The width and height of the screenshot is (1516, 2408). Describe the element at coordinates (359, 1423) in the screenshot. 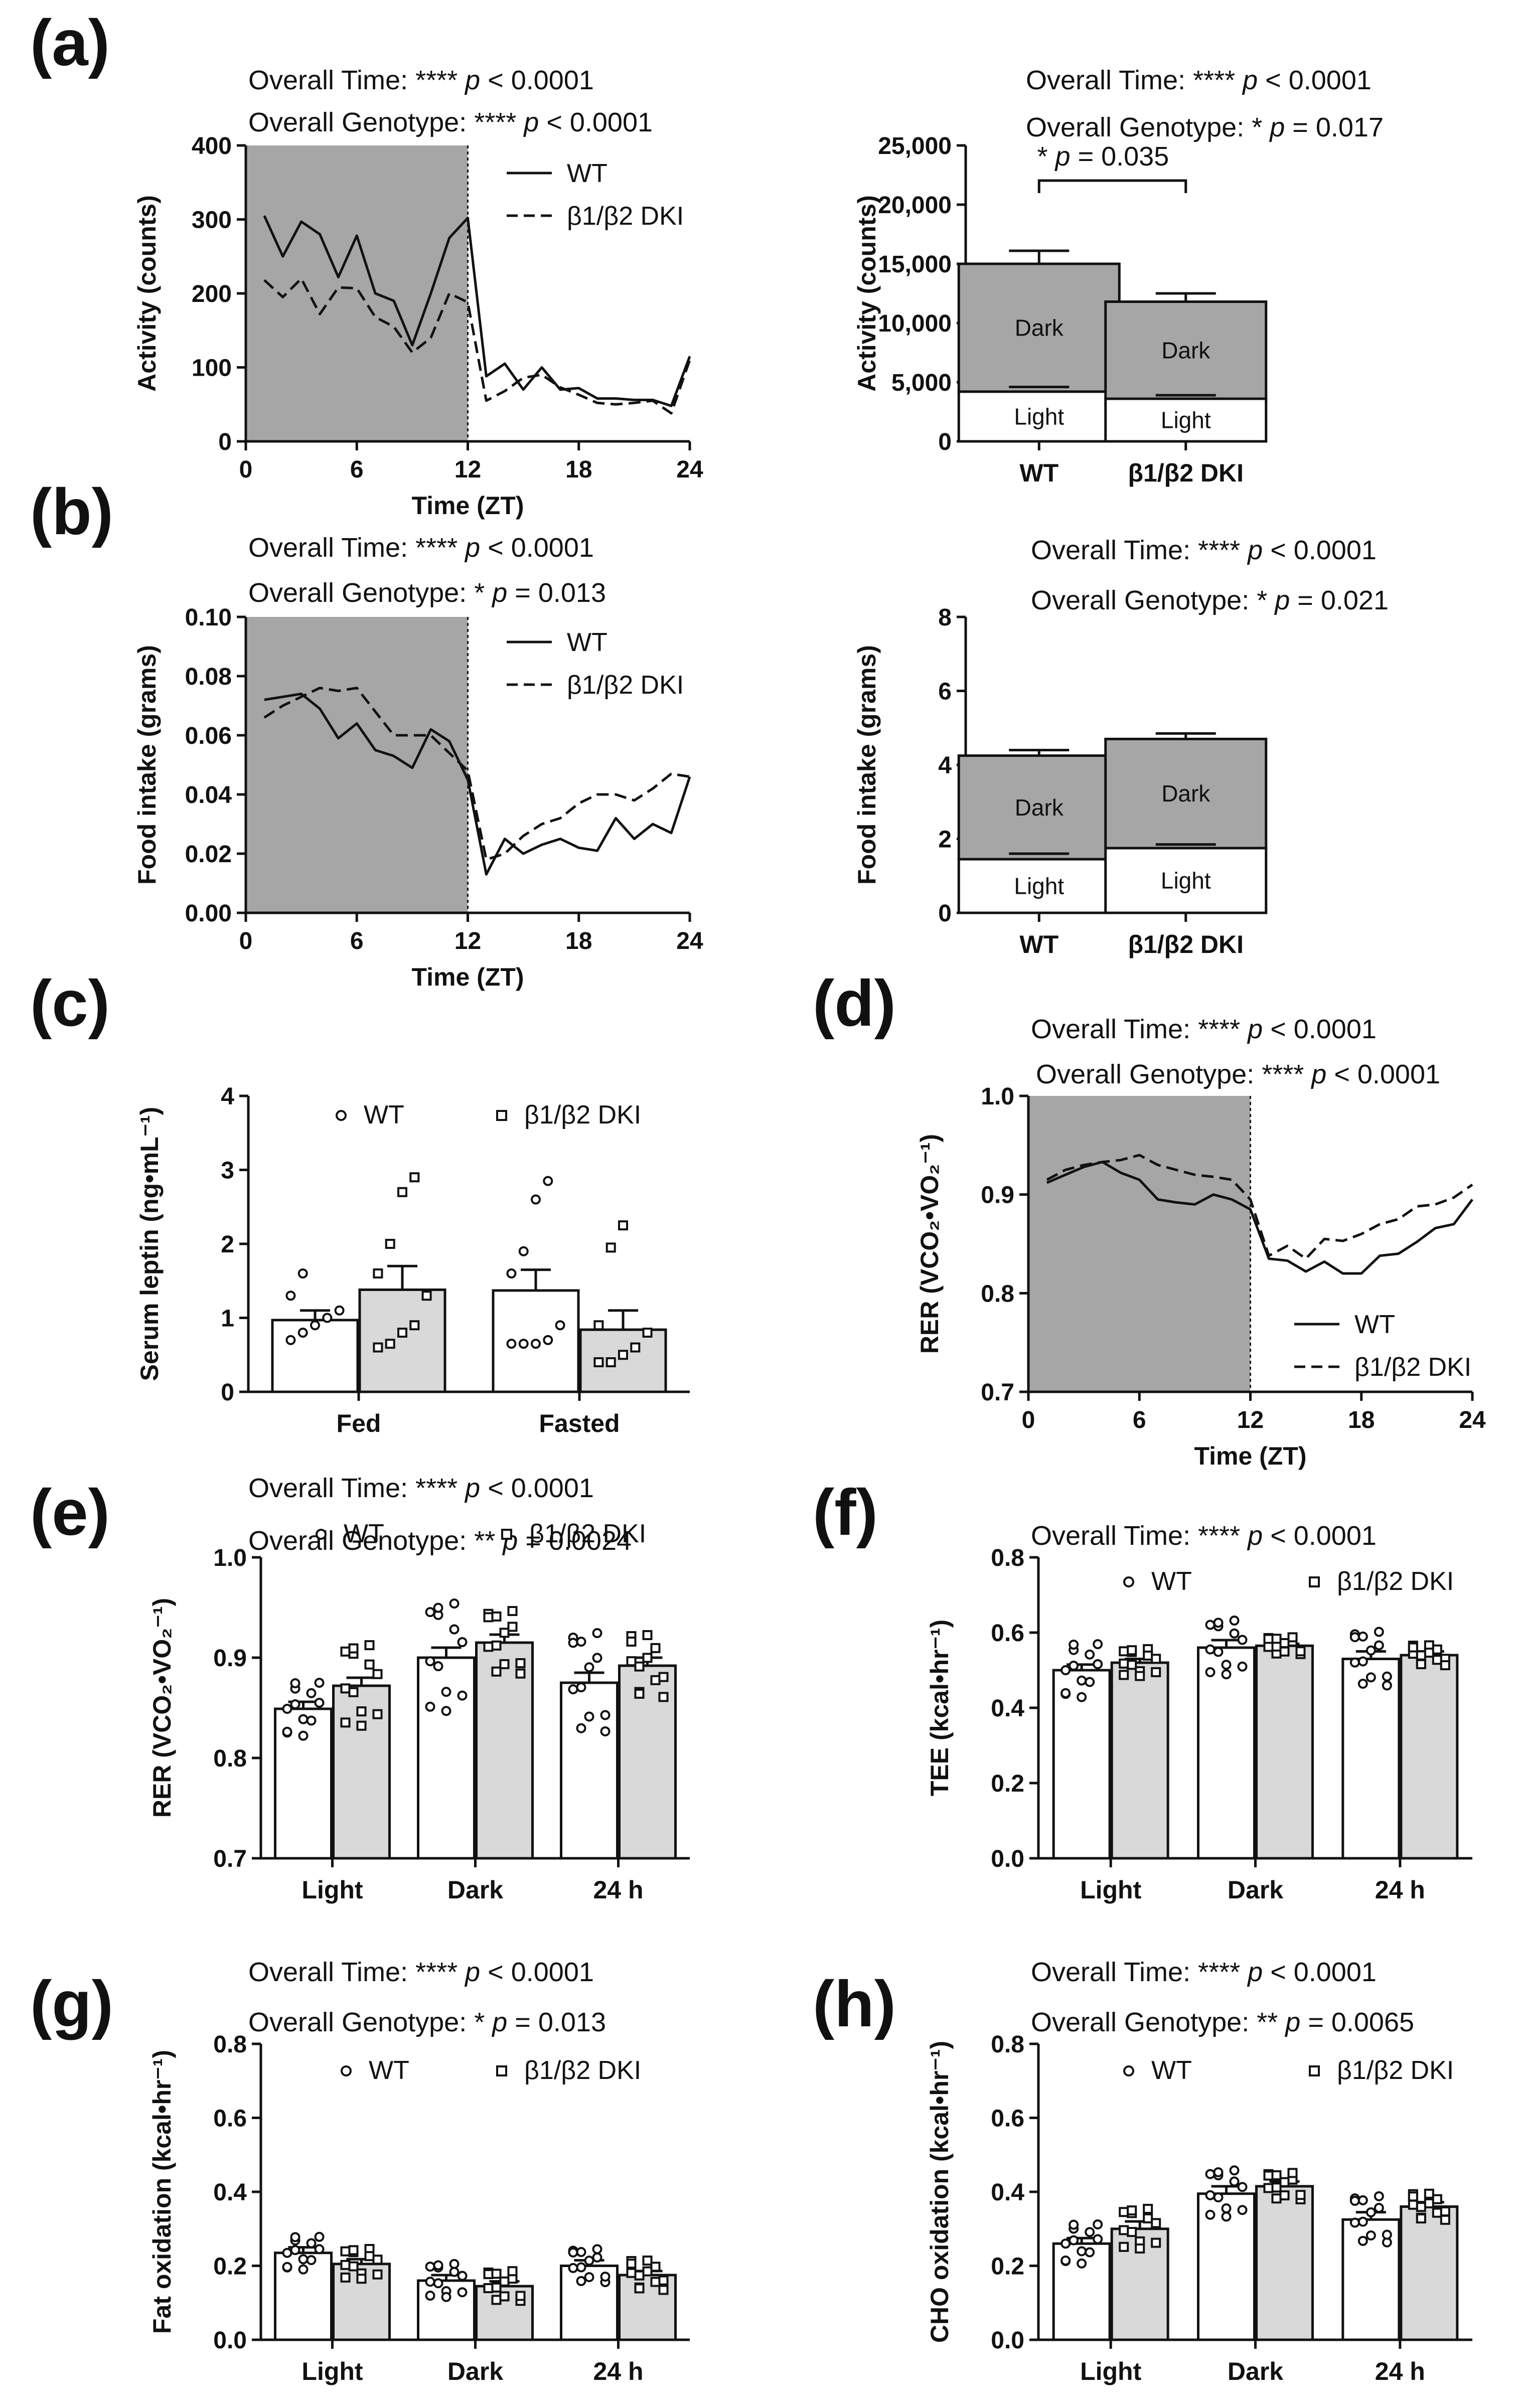

I see `category-label: Fed` at that location.